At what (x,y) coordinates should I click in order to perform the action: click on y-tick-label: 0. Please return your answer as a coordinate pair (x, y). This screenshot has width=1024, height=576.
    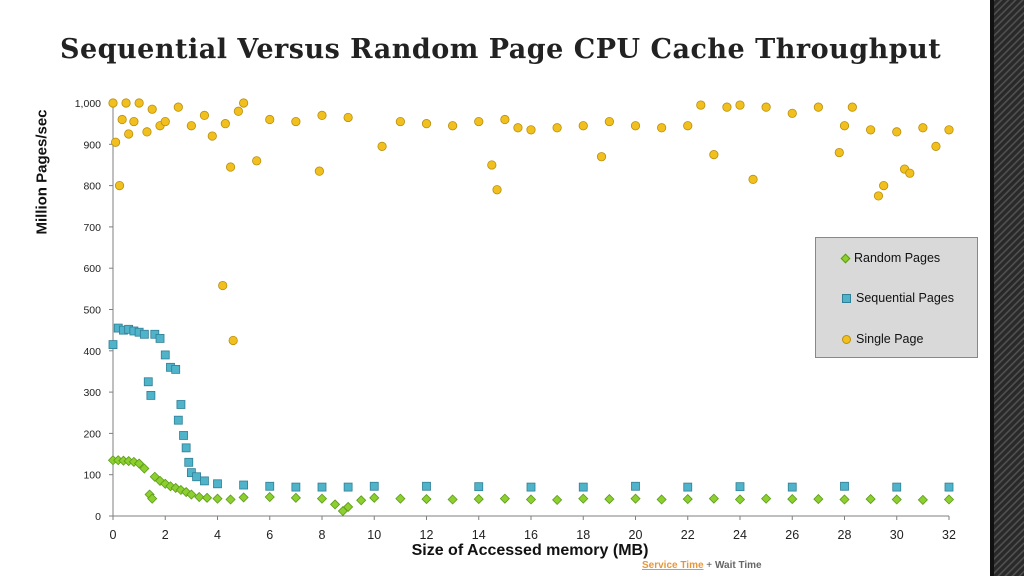
    Looking at the image, I should click on (98, 517).